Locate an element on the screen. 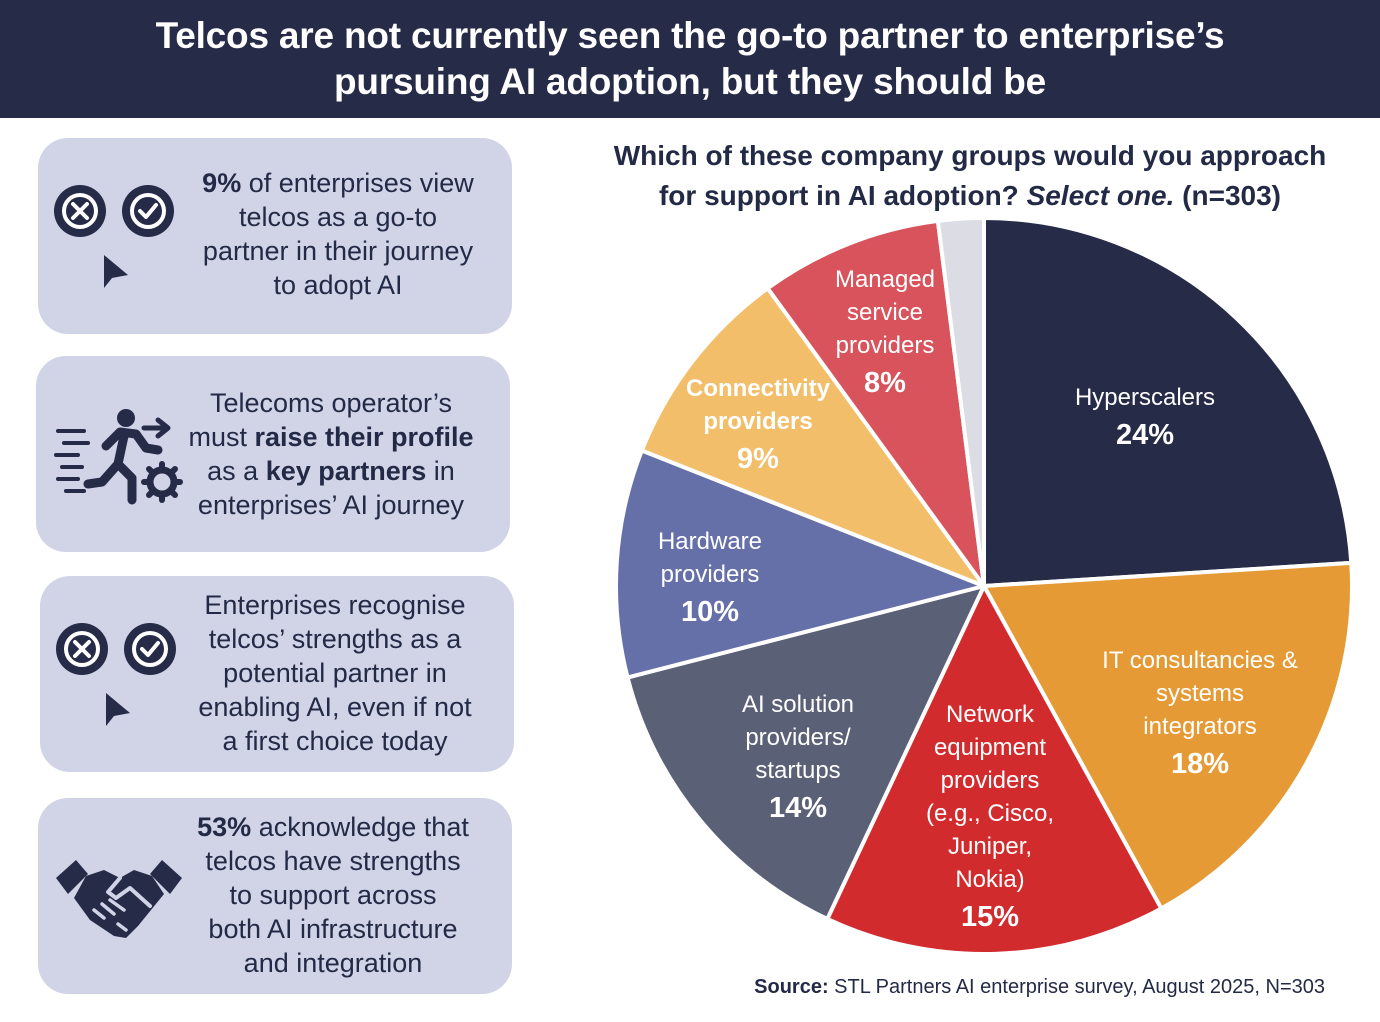 Image resolution: width=1380 pixels, height=1022 pixels. card-2-line-2: must raise their profile is located at coordinates (331, 437).